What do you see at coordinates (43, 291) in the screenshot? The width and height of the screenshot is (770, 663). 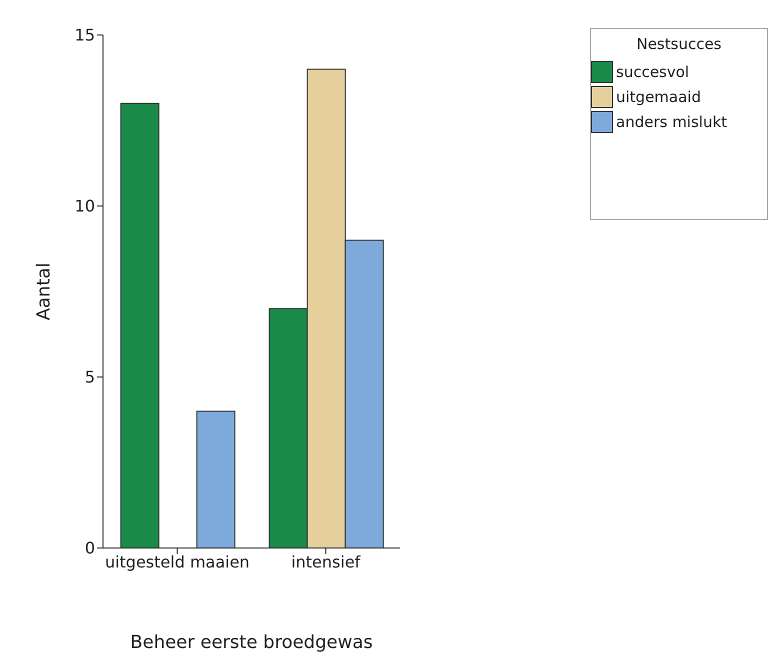 I see `y-axis-title: Aantal` at bounding box center [43, 291].